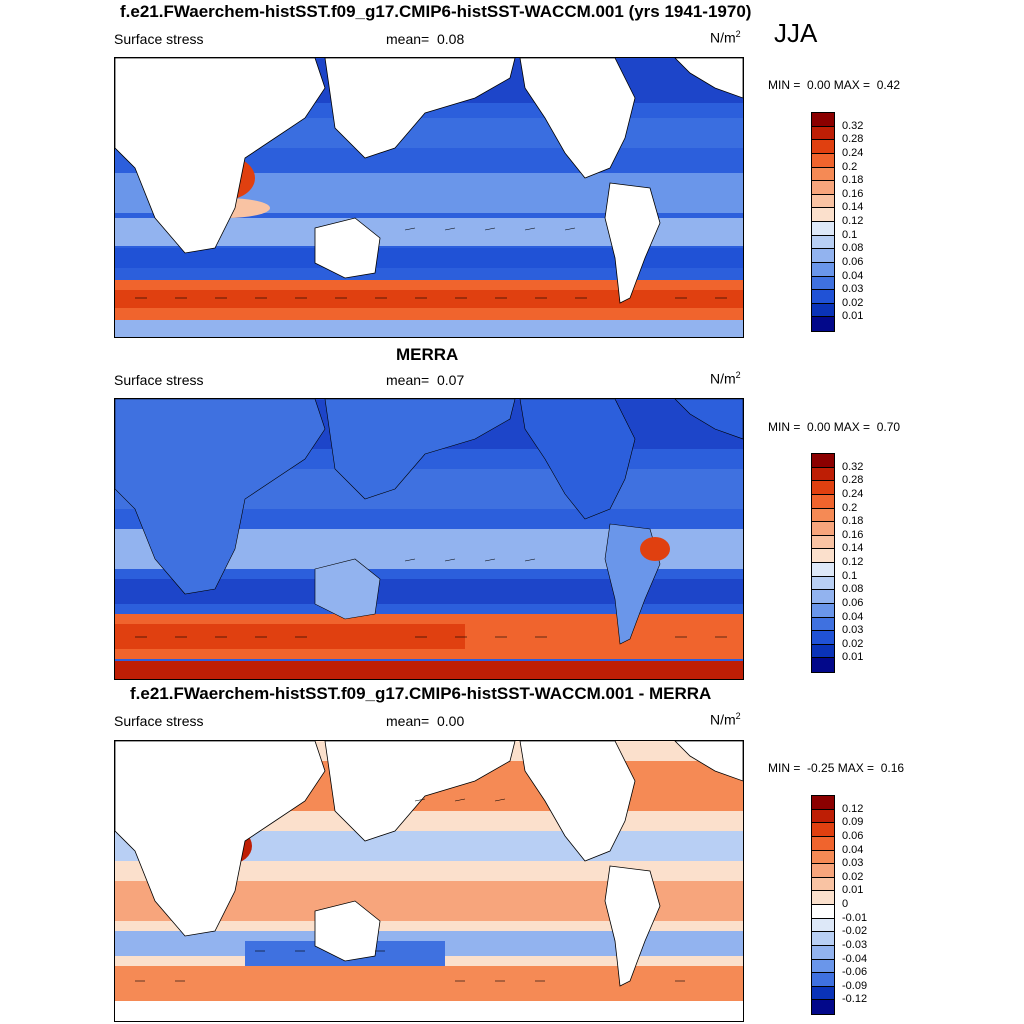 The height and width of the screenshot is (1024, 1024). Describe the element at coordinates (853, 863) in the screenshot. I see `colorbar-level-label: 0.03` at that location.